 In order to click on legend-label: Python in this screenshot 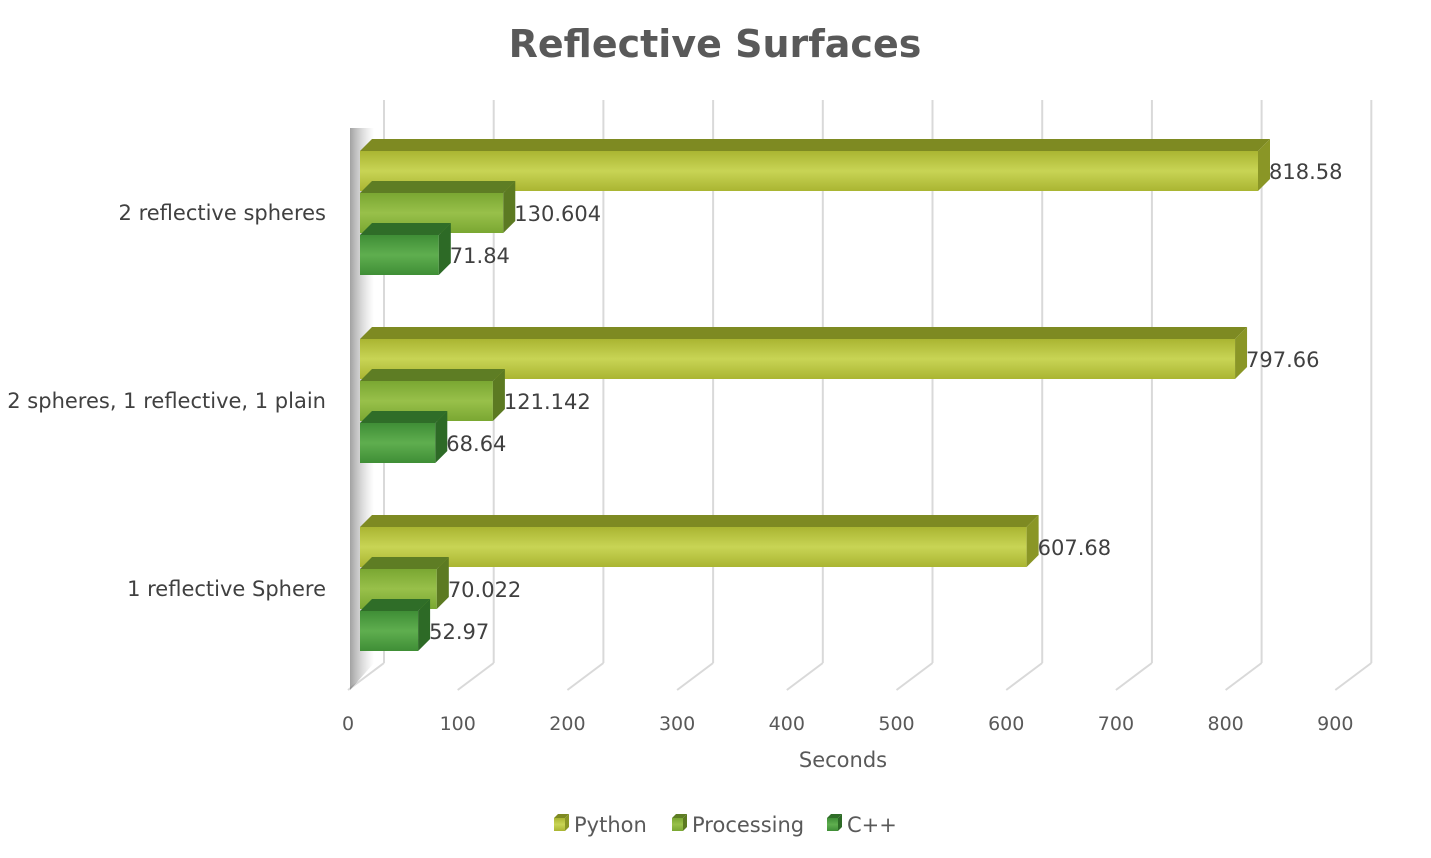, I will do `click(610, 825)`.